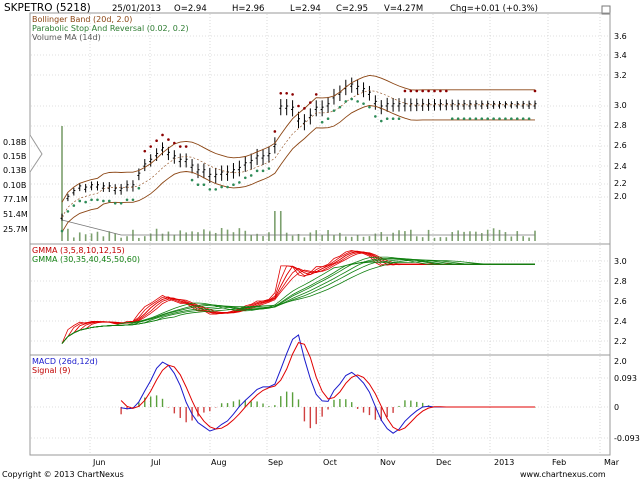 The height and width of the screenshot is (480, 640). I want to click on x-tick-label: Jun, so click(99, 462).